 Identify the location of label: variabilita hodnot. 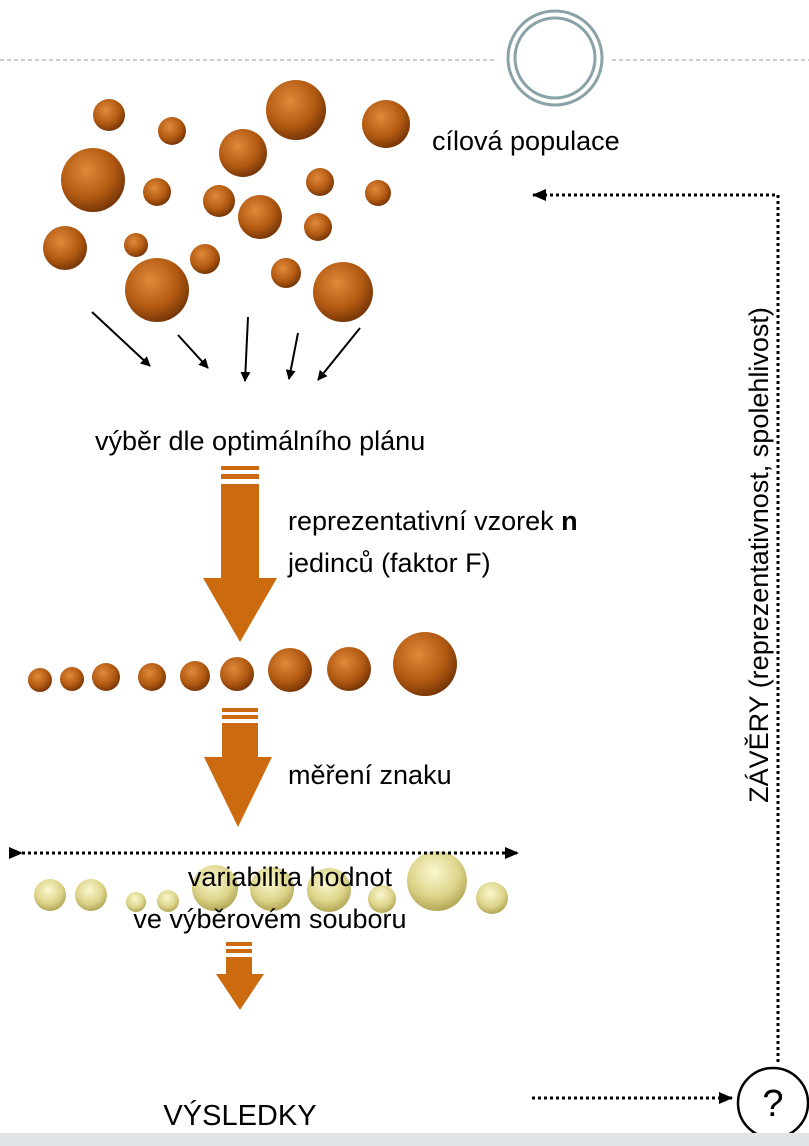
(290, 877).